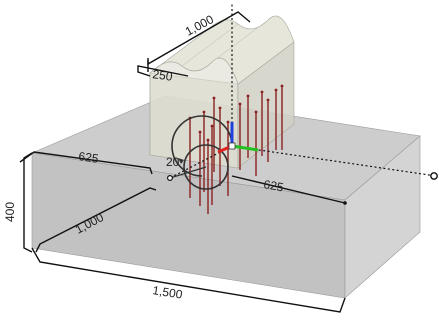  I want to click on rotation-circle, so click(206, 167).